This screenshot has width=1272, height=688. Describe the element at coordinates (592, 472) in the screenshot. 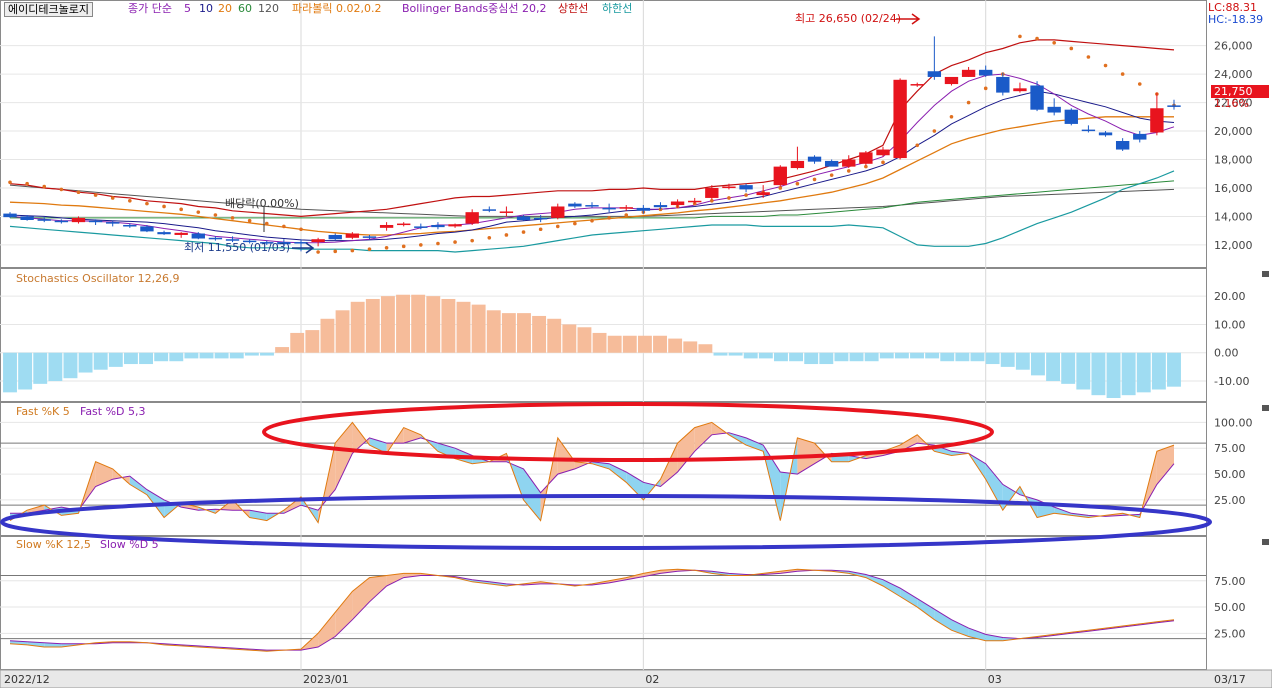

I see `fast-k-line` at that location.